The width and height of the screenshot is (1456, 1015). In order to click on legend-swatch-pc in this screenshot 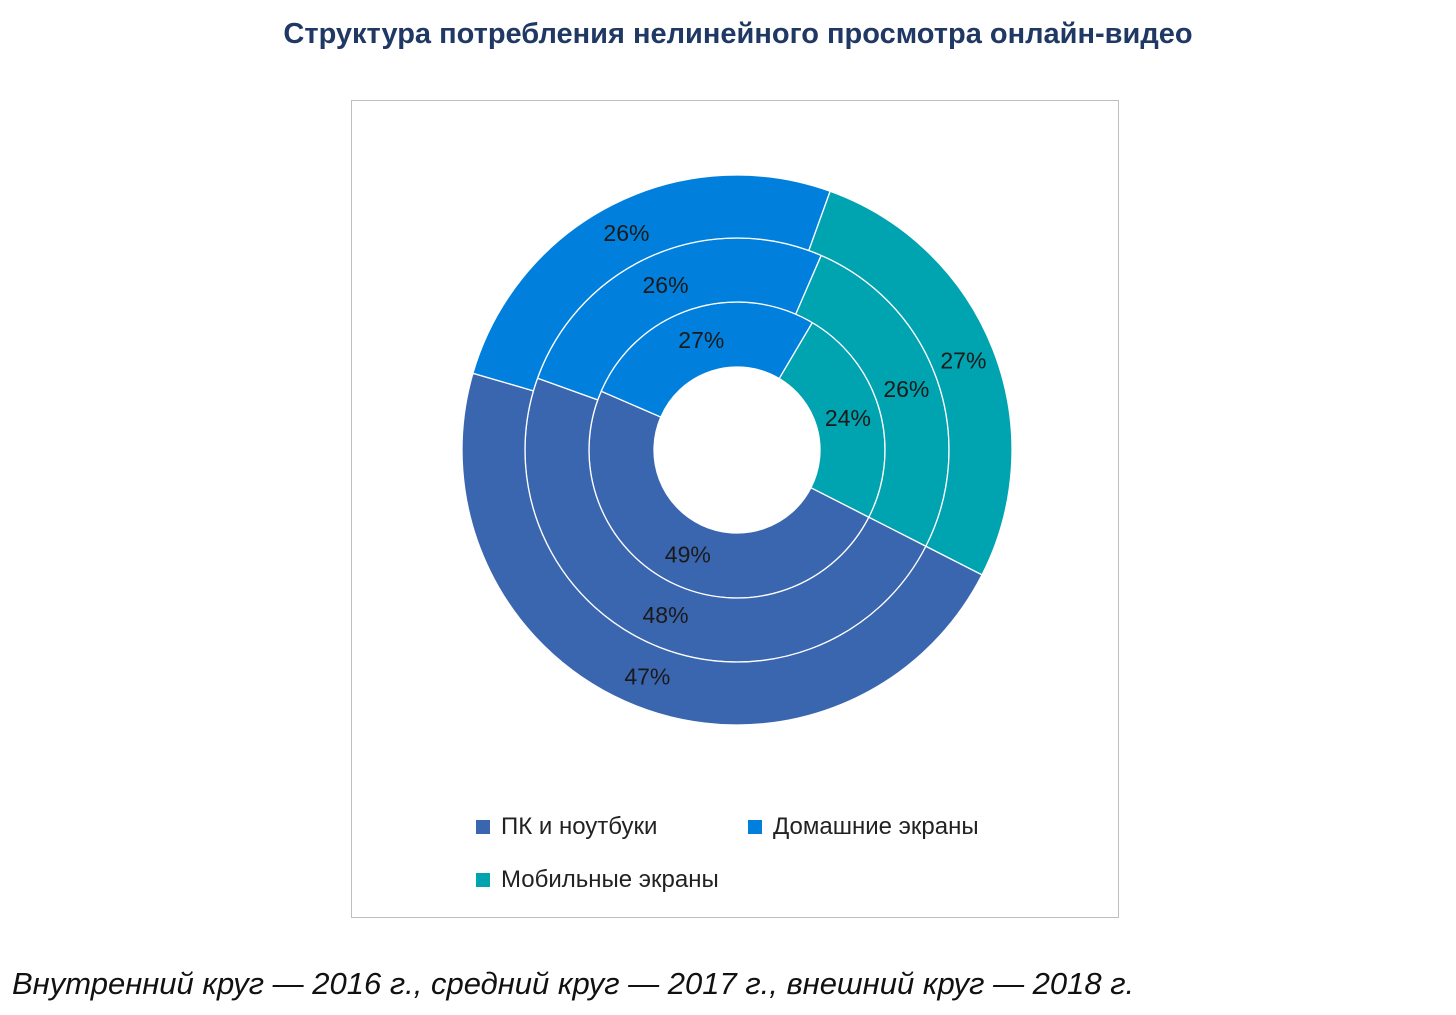, I will do `click(483, 827)`.